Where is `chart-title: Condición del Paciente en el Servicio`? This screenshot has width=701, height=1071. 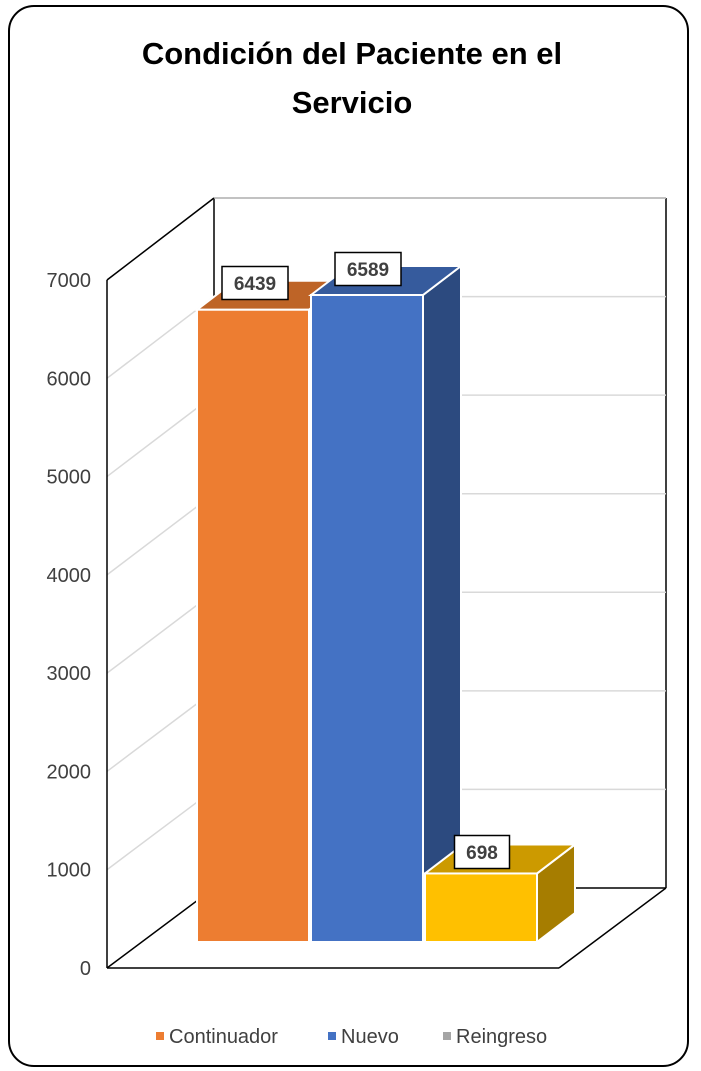
chart-title: Condición del Paciente en el Servicio is located at coordinates (352, 78).